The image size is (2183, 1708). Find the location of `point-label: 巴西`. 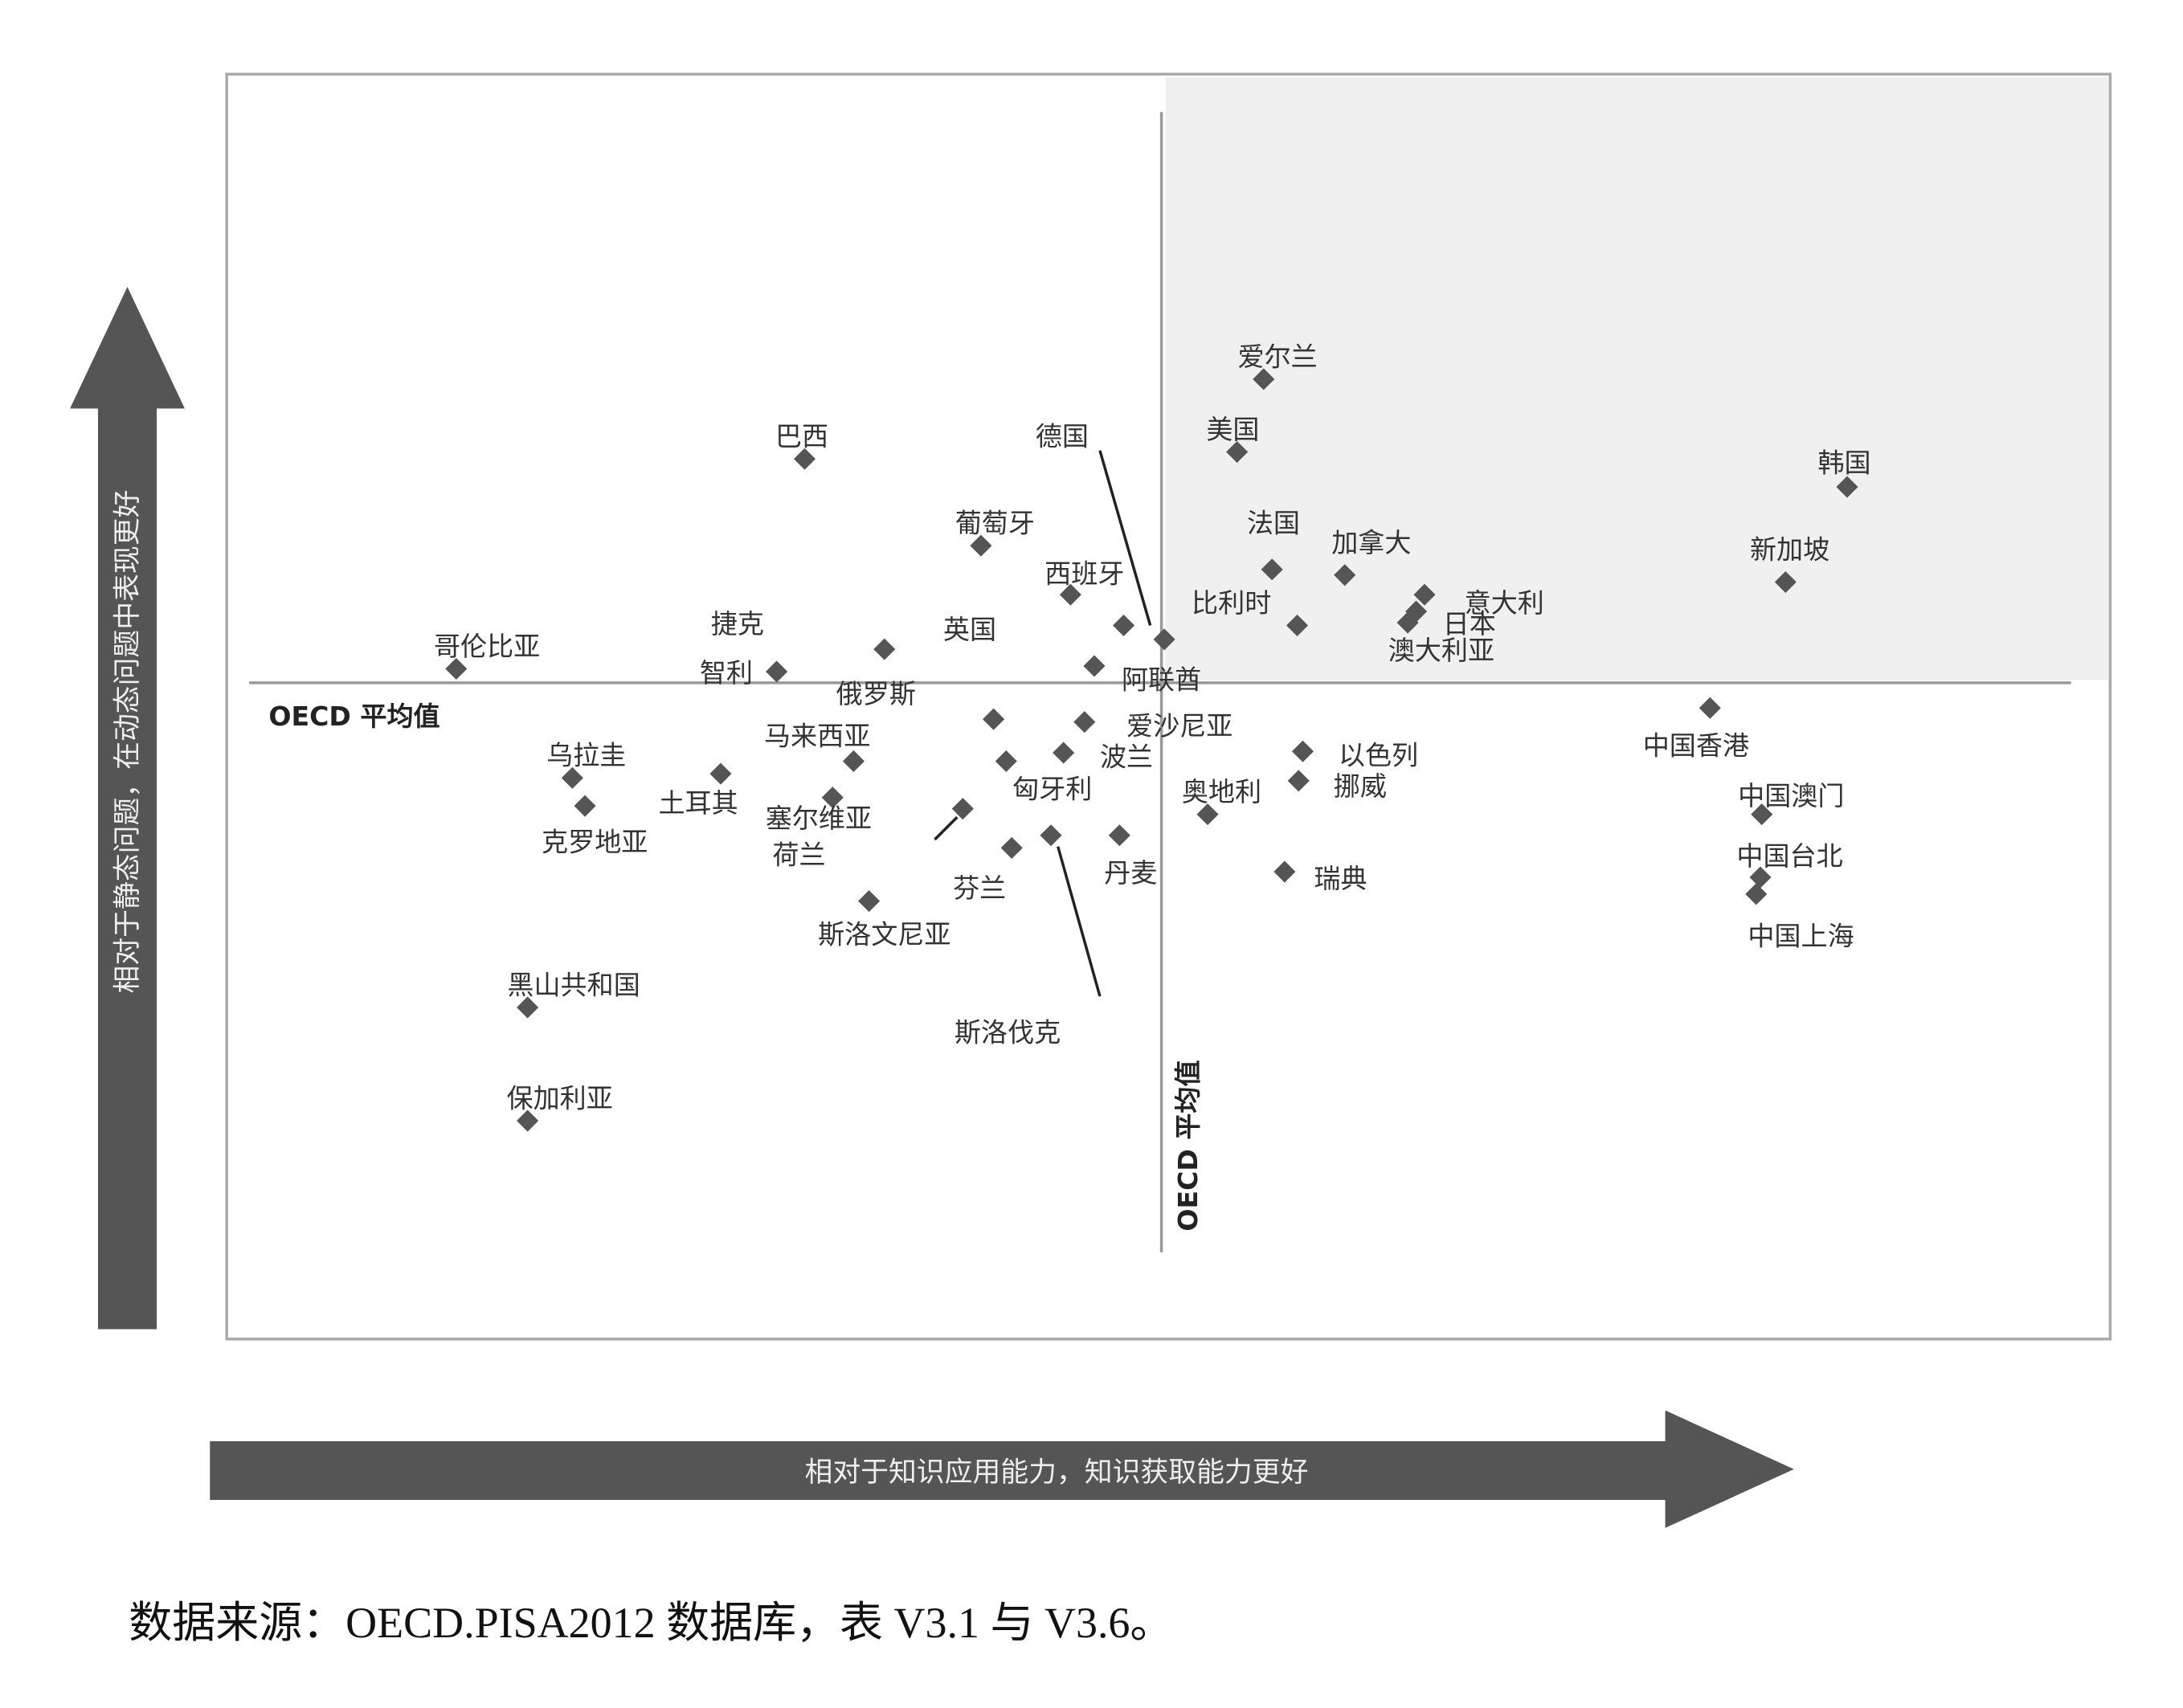

point-label: 巴西 is located at coordinates (801, 436).